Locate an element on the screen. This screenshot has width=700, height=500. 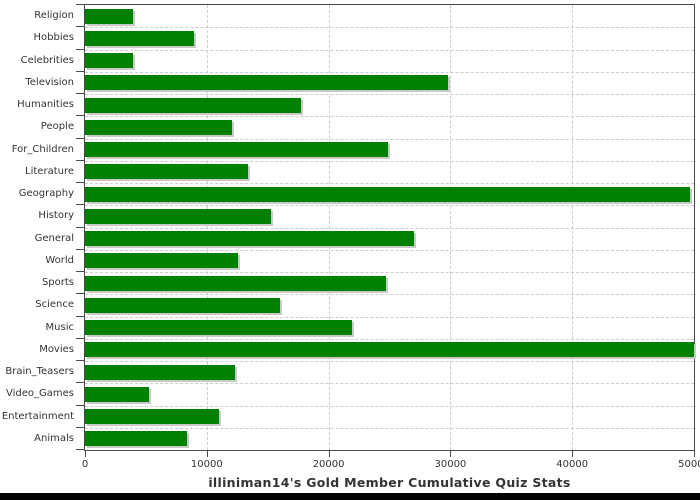
y-label-history: History is located at coordinates (56, 216).